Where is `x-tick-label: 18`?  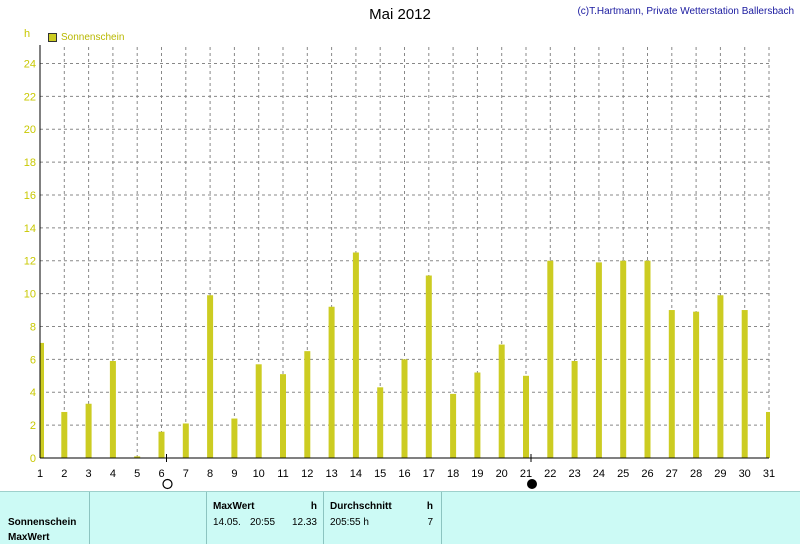 x-tick-label: 18 is located at coordinates (453, 474).